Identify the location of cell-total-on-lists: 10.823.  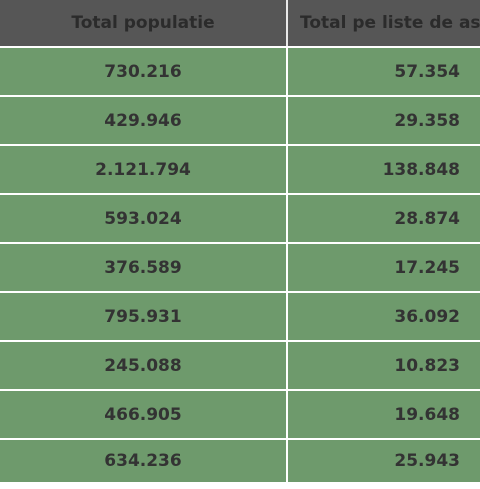
(384, 365).